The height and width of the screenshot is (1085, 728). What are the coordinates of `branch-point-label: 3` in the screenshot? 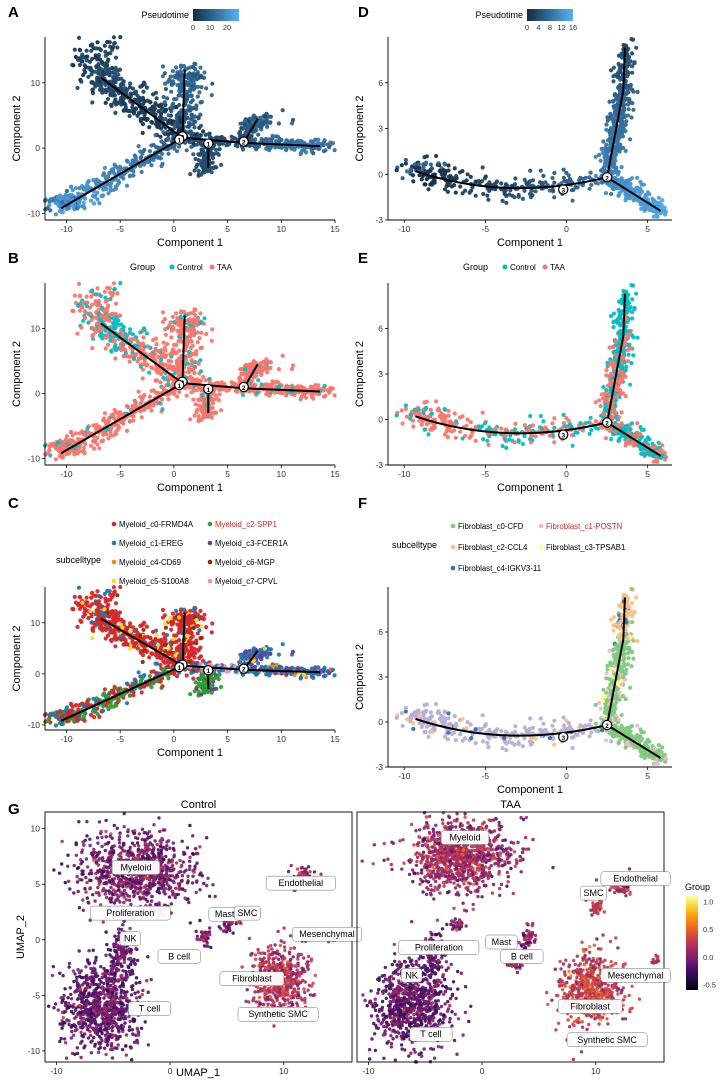 It's located at (563, 436).